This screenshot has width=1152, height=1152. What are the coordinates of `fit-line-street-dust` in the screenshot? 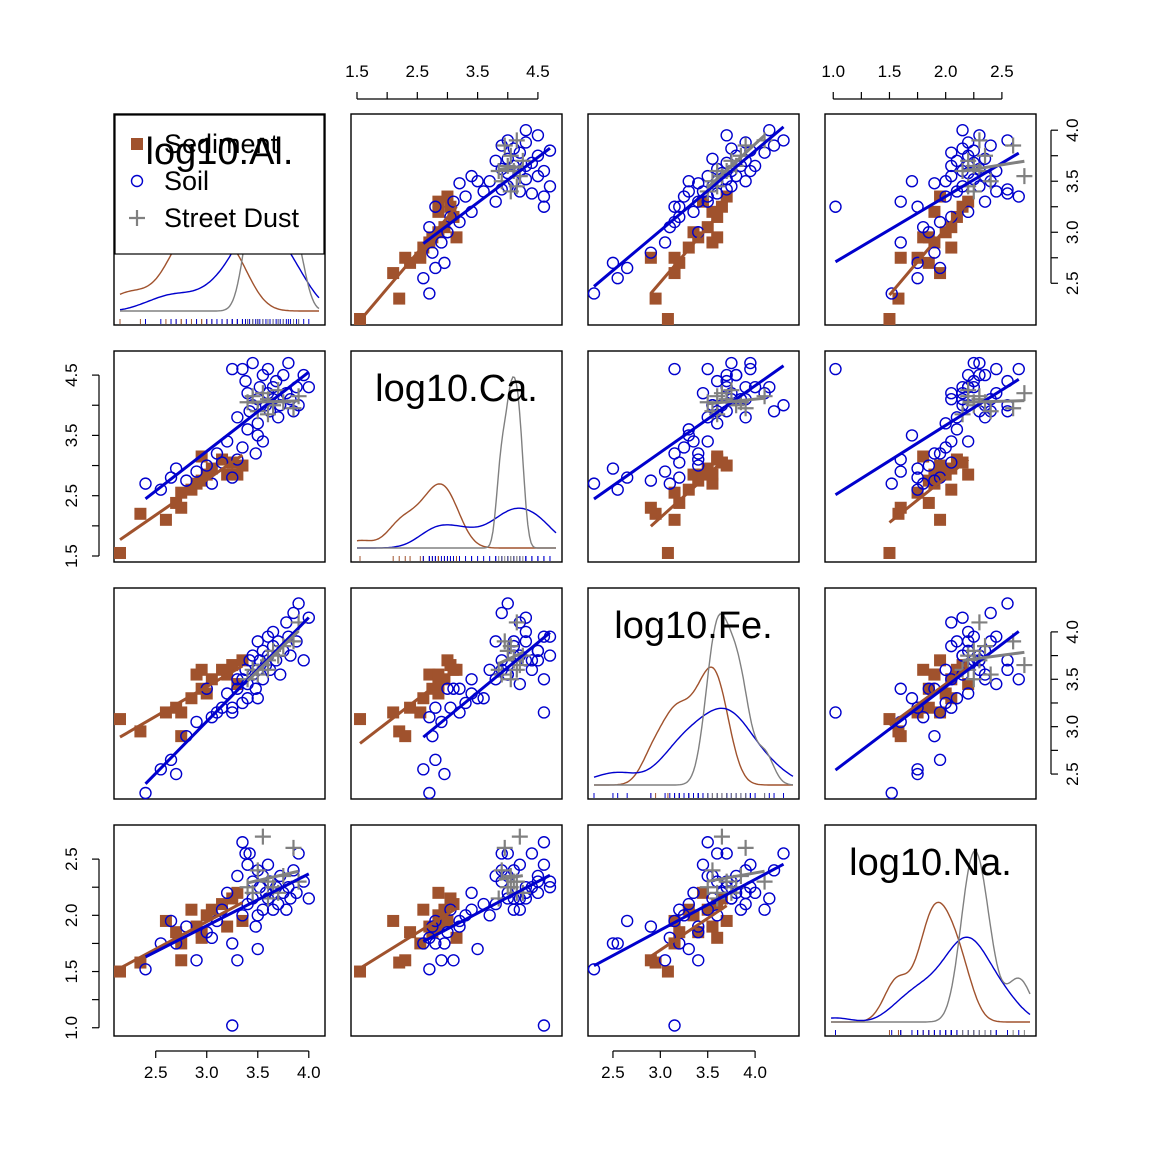 It's located at (511, 658).